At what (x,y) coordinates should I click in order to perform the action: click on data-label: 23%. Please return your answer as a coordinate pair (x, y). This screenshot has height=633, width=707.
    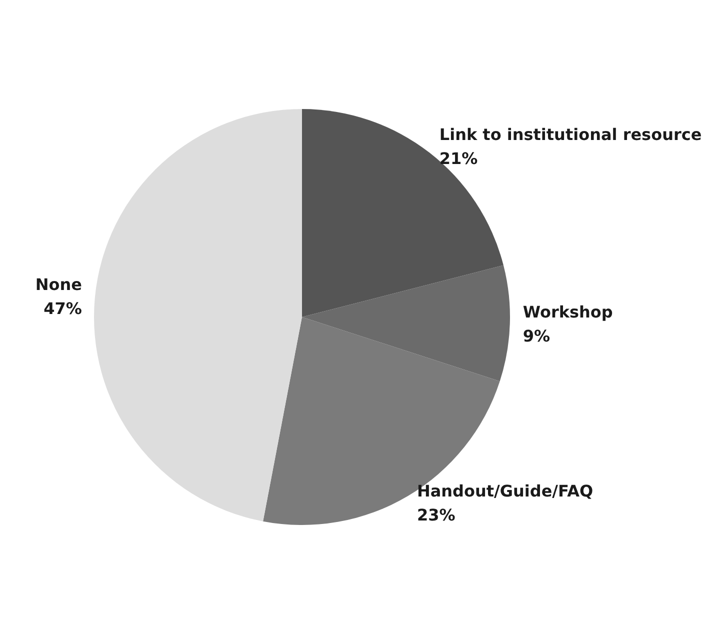
    Looking at the image, I should click on (436, 514).